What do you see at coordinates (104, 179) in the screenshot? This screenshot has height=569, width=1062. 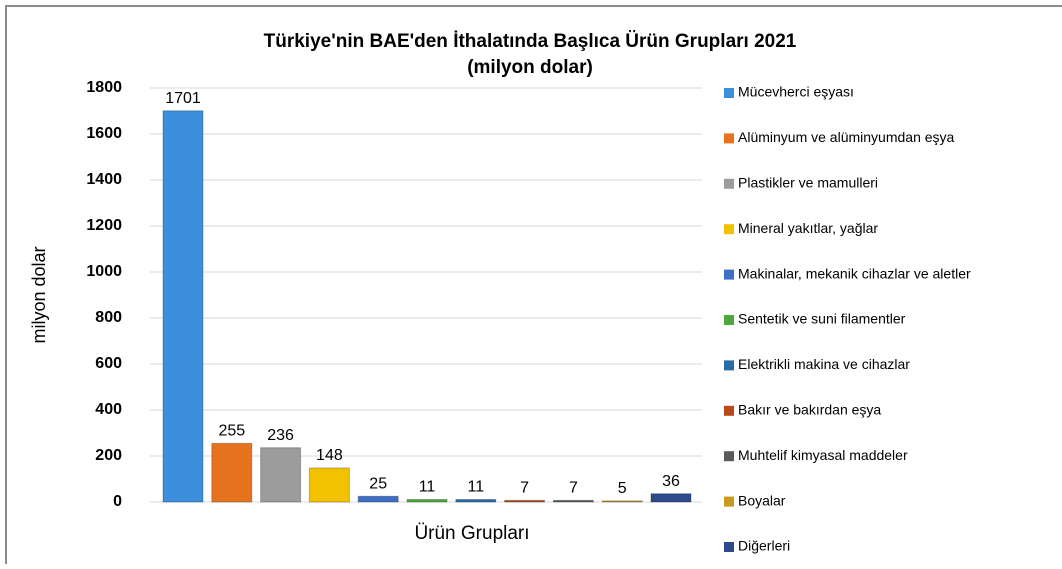 I see `y-tick-label: 1400` at bounding box center [104, 179].